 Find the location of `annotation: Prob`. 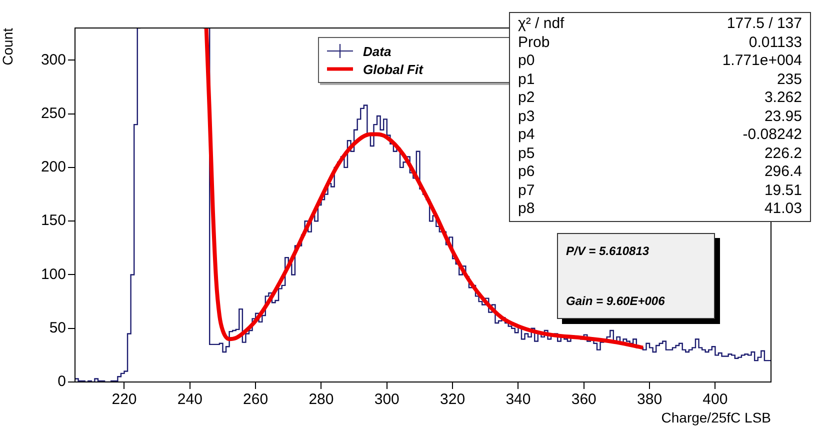

annotation: Prob is located at coordinates (534, 43).